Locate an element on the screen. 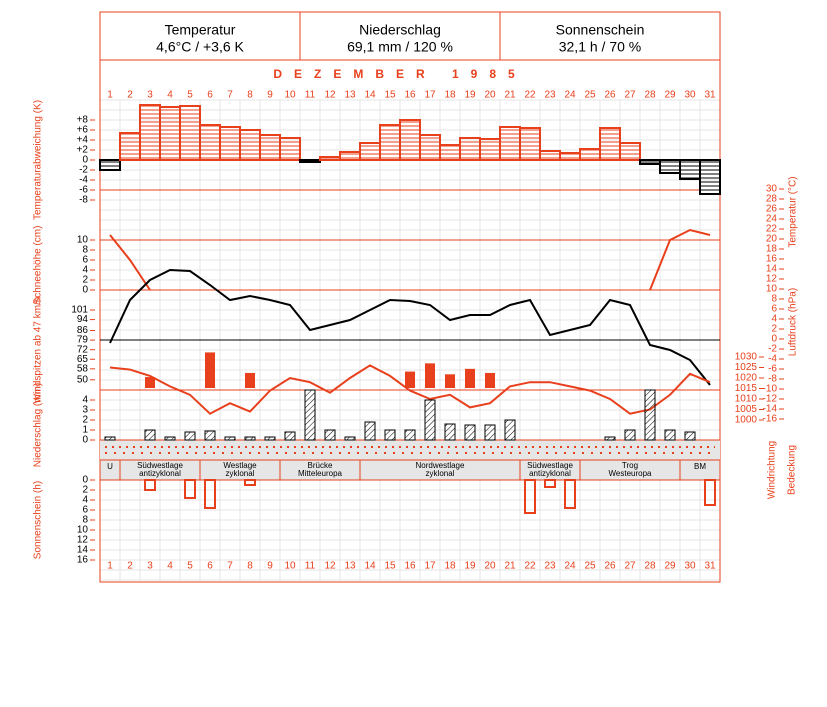 This screenshot has height=707, width=827. day-label: 26 is located at coordinates (610, 566).